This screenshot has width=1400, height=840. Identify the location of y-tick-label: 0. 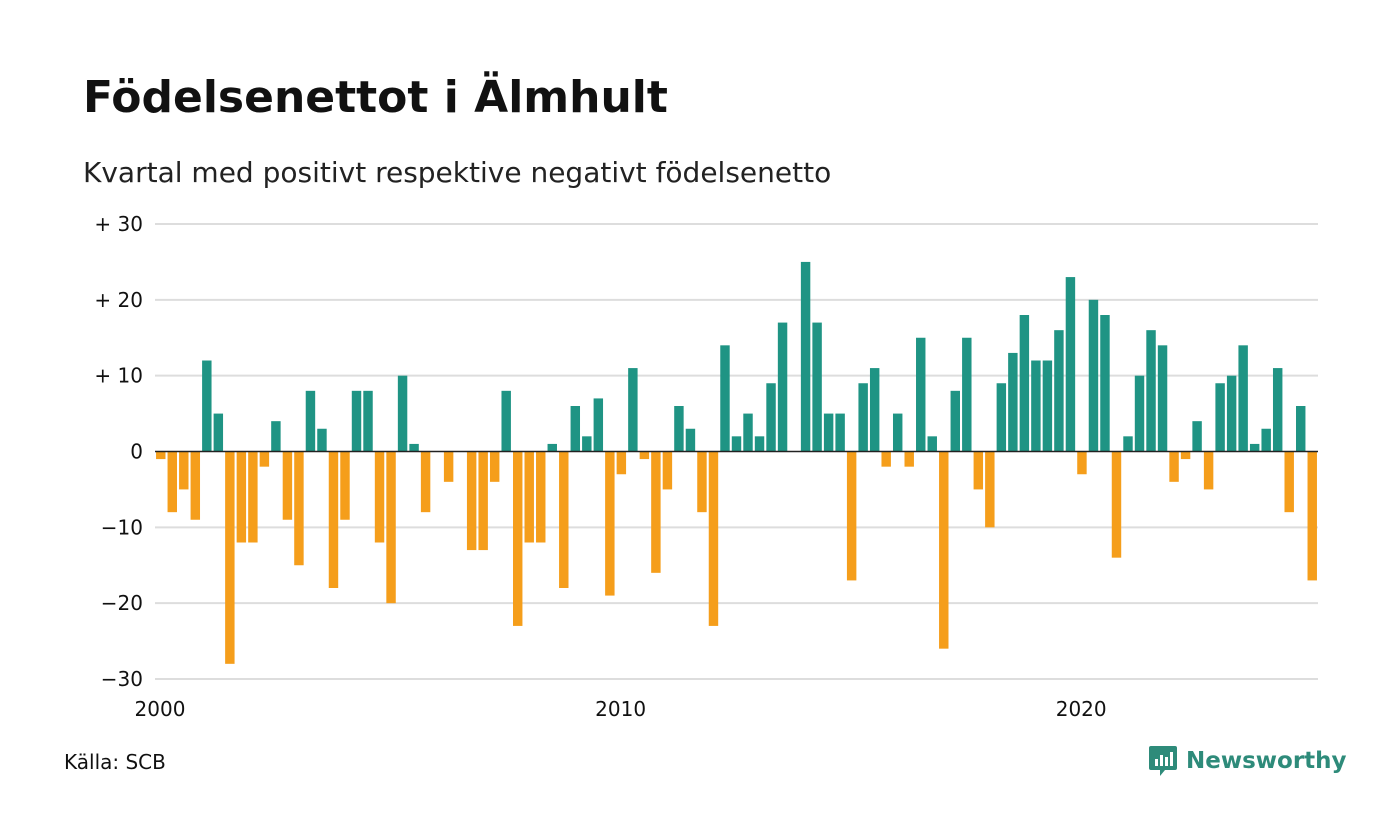
(136, 452).